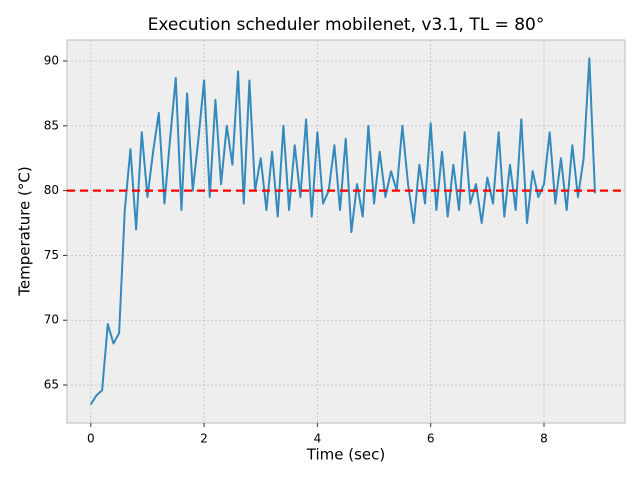  I want to click on y-tick-label: 90, so click(51, 60).